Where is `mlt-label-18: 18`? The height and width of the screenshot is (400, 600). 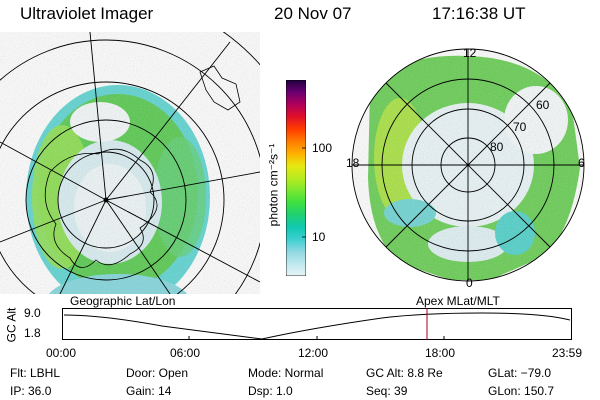
mlt-label-18: 18 is located at coordinates (353, 163).